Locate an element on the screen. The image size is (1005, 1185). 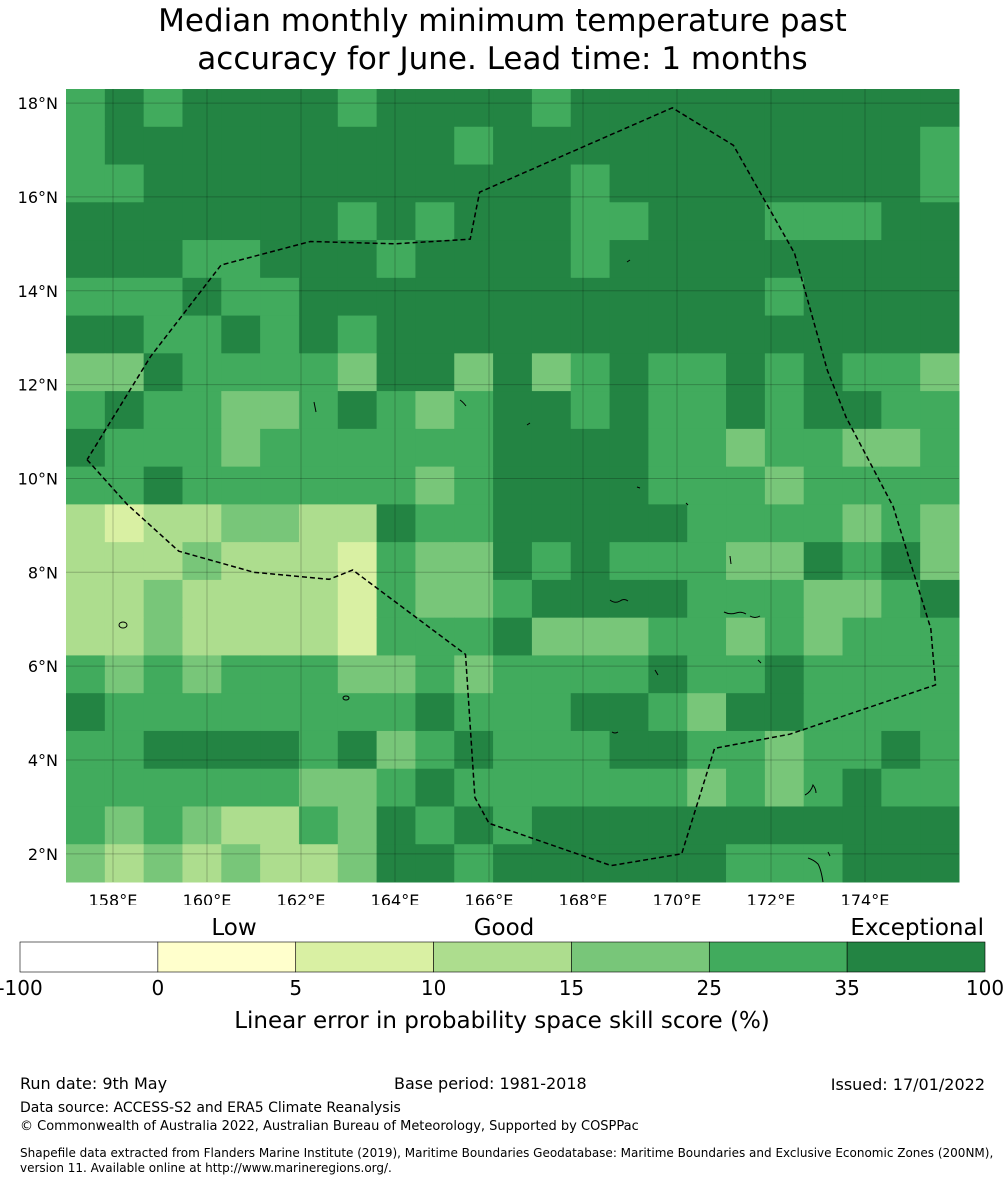
y-tick-label: 16°N is located at coordinates (38, 197).